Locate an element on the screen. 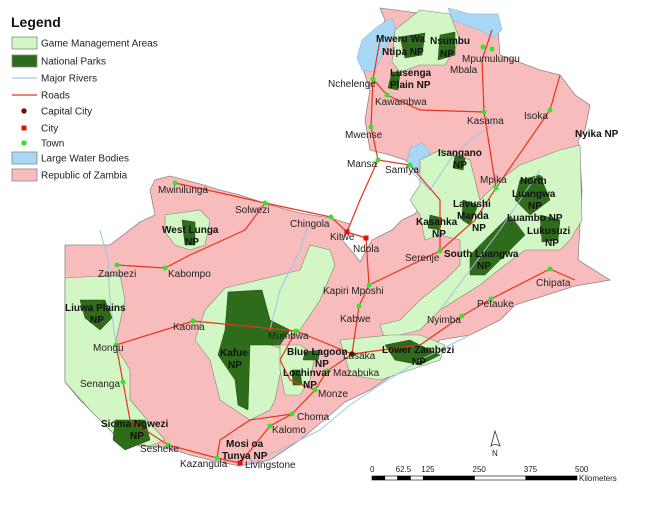 This screenshot has width=668, height=517. legend-item-town: Town is located at coordinates (42, 144).